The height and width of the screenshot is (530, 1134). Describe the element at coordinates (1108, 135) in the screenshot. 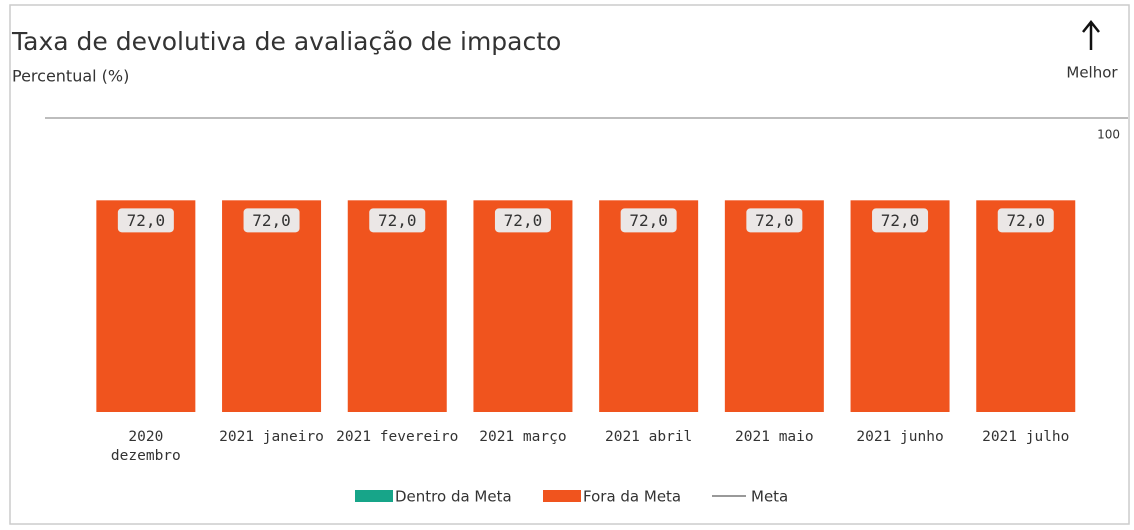

I see `meta-label: 100` at that location.